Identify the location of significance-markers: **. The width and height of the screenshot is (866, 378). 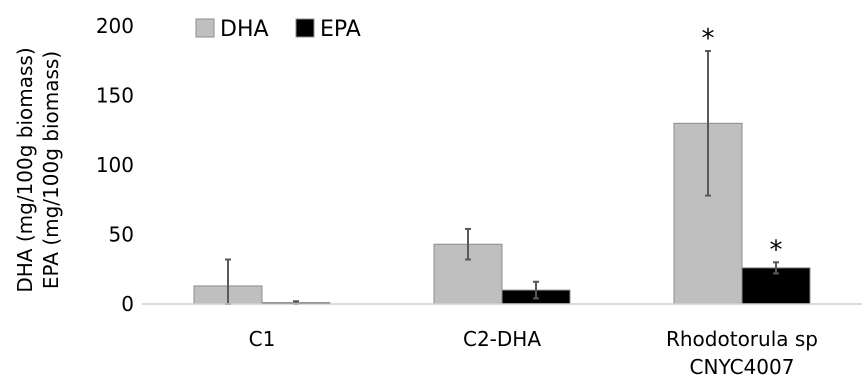
(742, 144).